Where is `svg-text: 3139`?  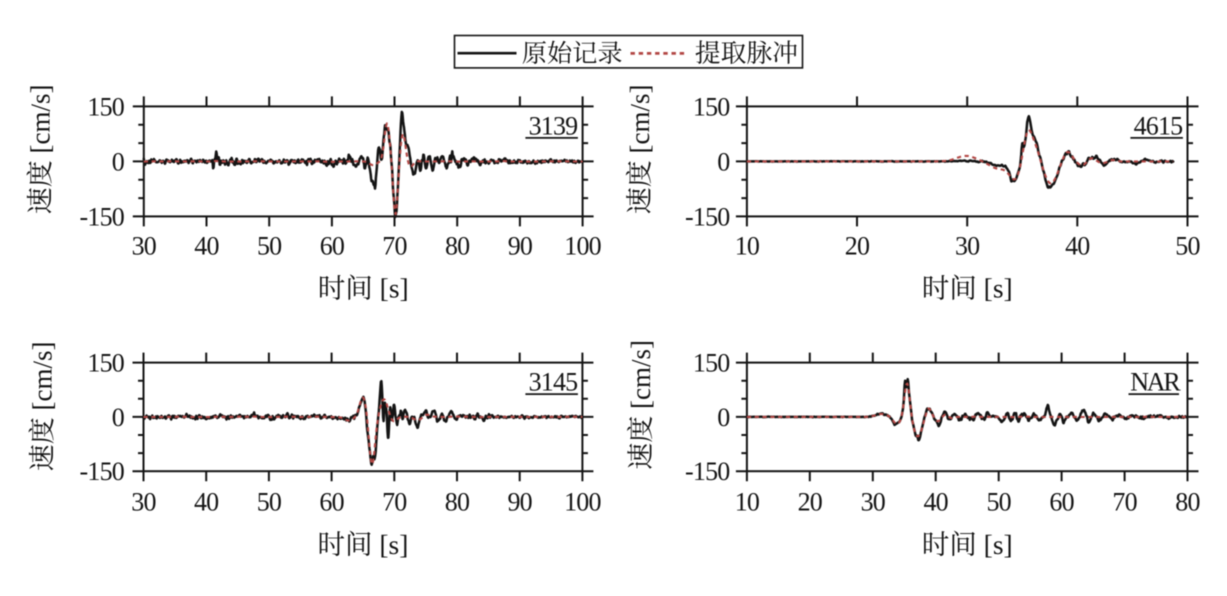
svg-text: 3139 is located at coordinates (553, 126).